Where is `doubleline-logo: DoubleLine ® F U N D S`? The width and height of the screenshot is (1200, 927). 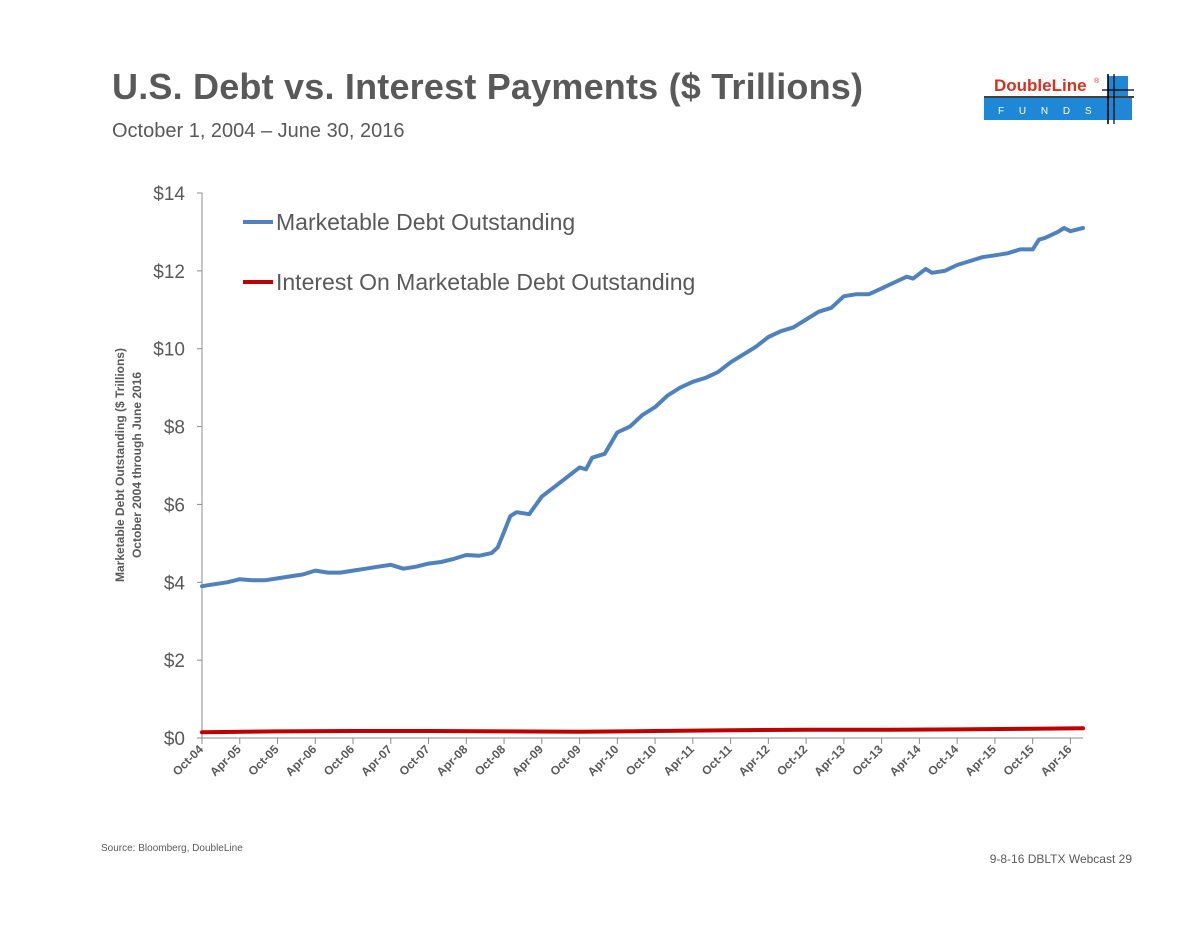 doubleline-logo: DoubleLine ® F U N D S is located at coordinates (1059, 99).